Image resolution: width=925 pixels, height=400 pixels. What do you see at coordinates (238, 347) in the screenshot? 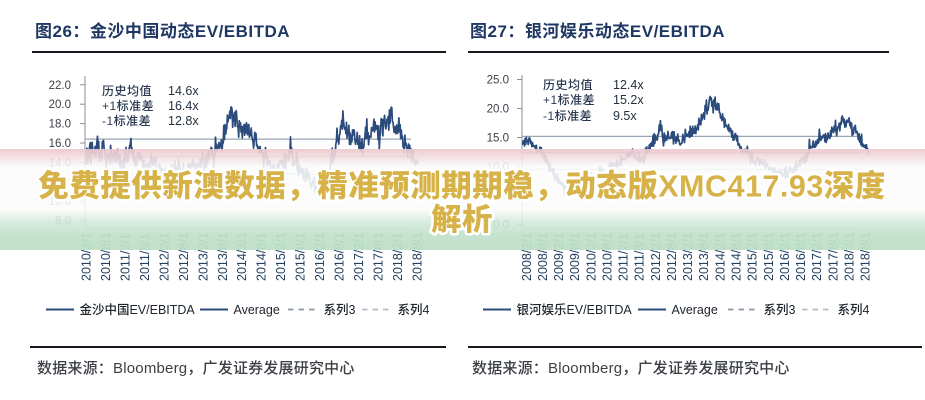
I see `source-rule-left` at bounding box center [238, 347].